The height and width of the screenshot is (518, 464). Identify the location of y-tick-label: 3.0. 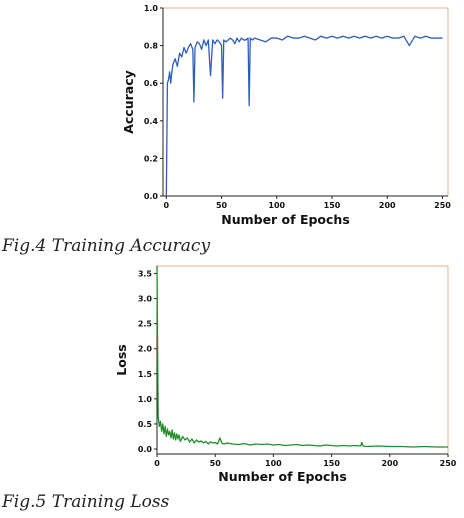
(145, 299).